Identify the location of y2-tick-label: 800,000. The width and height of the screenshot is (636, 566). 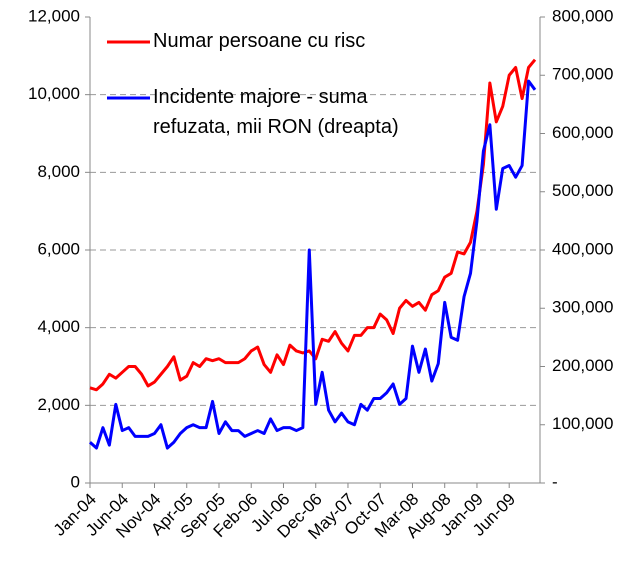
(582, 15).